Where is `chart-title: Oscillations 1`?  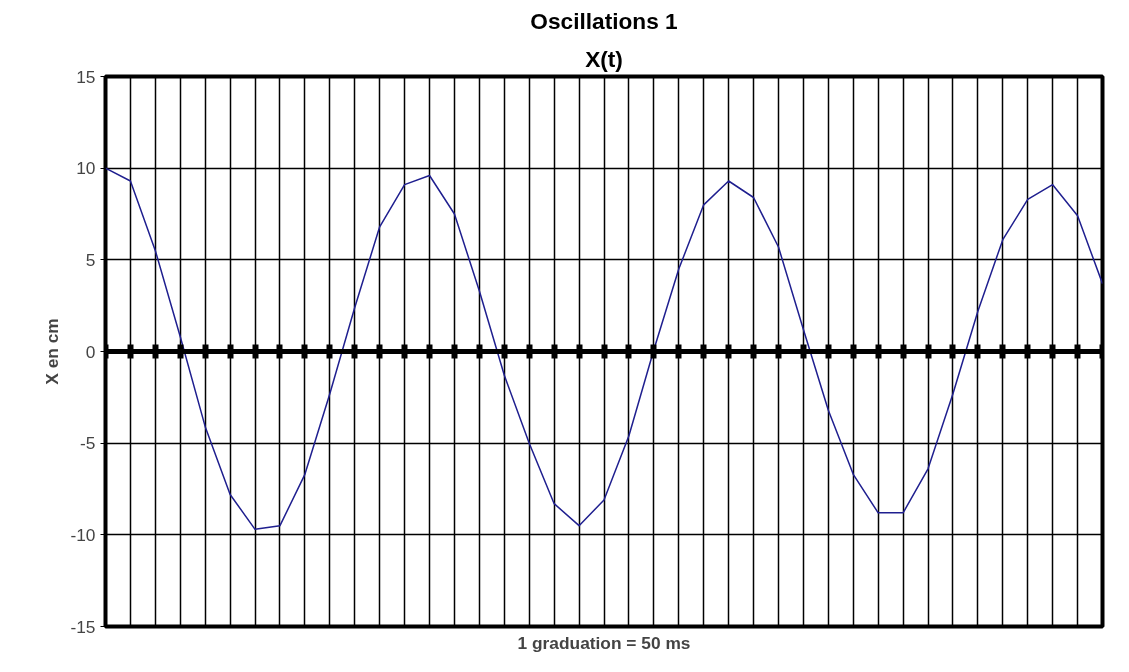
chart-title: Oscillations 1 is located at coordinates (604, 20).